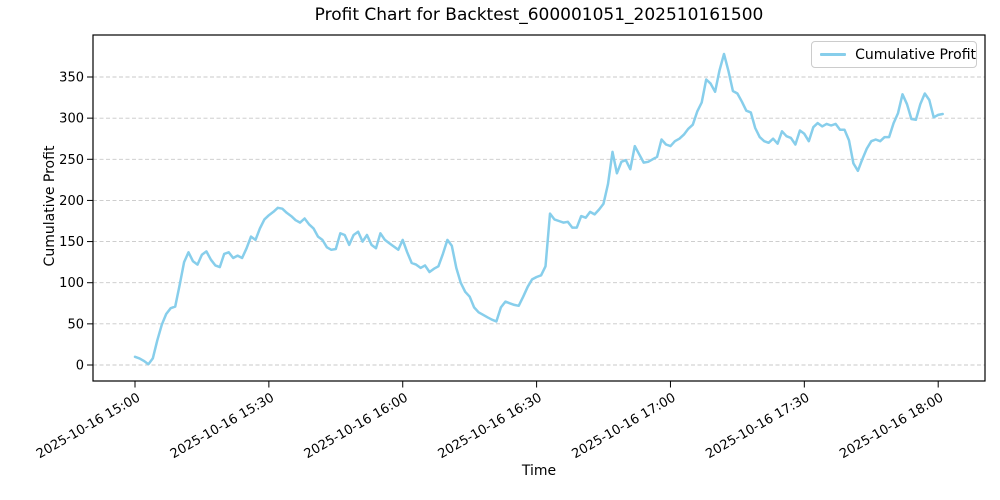 This screenshot has height=500, width=1000. I want to click on y-tick-label: 150, so click(71, 242).